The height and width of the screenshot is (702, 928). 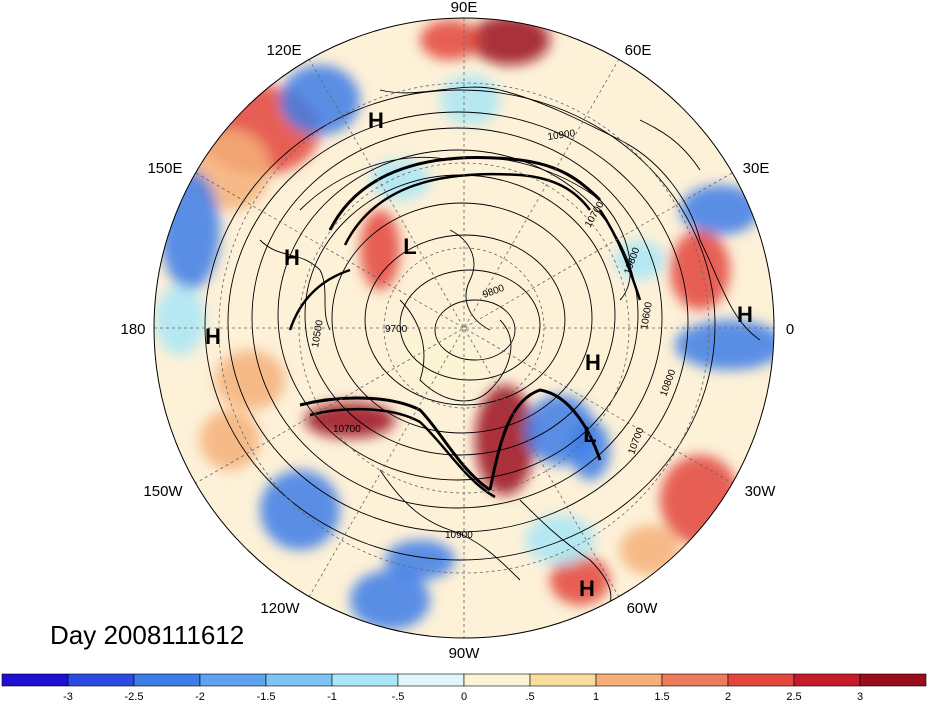 What do you see at coordinates (464, 687) in the screenshot?
I see `colorbar: -3 -2.5 -2 -1.5 -1 -.5 0 .5 1 1.5 2 2.5 3` at bounding box center [464, 687].